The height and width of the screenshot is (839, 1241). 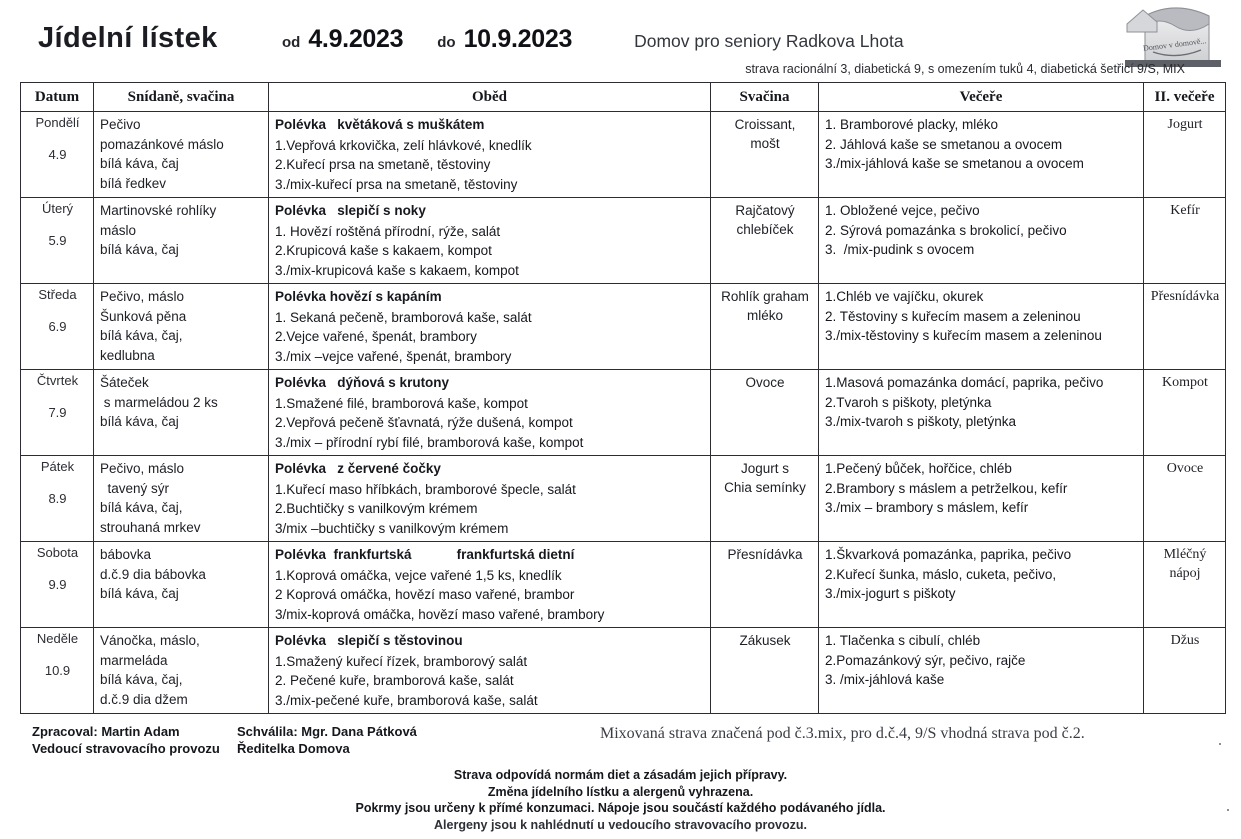 I want to click on breakfast-line: Pečivo, máslo, so click(x=142, y=296).